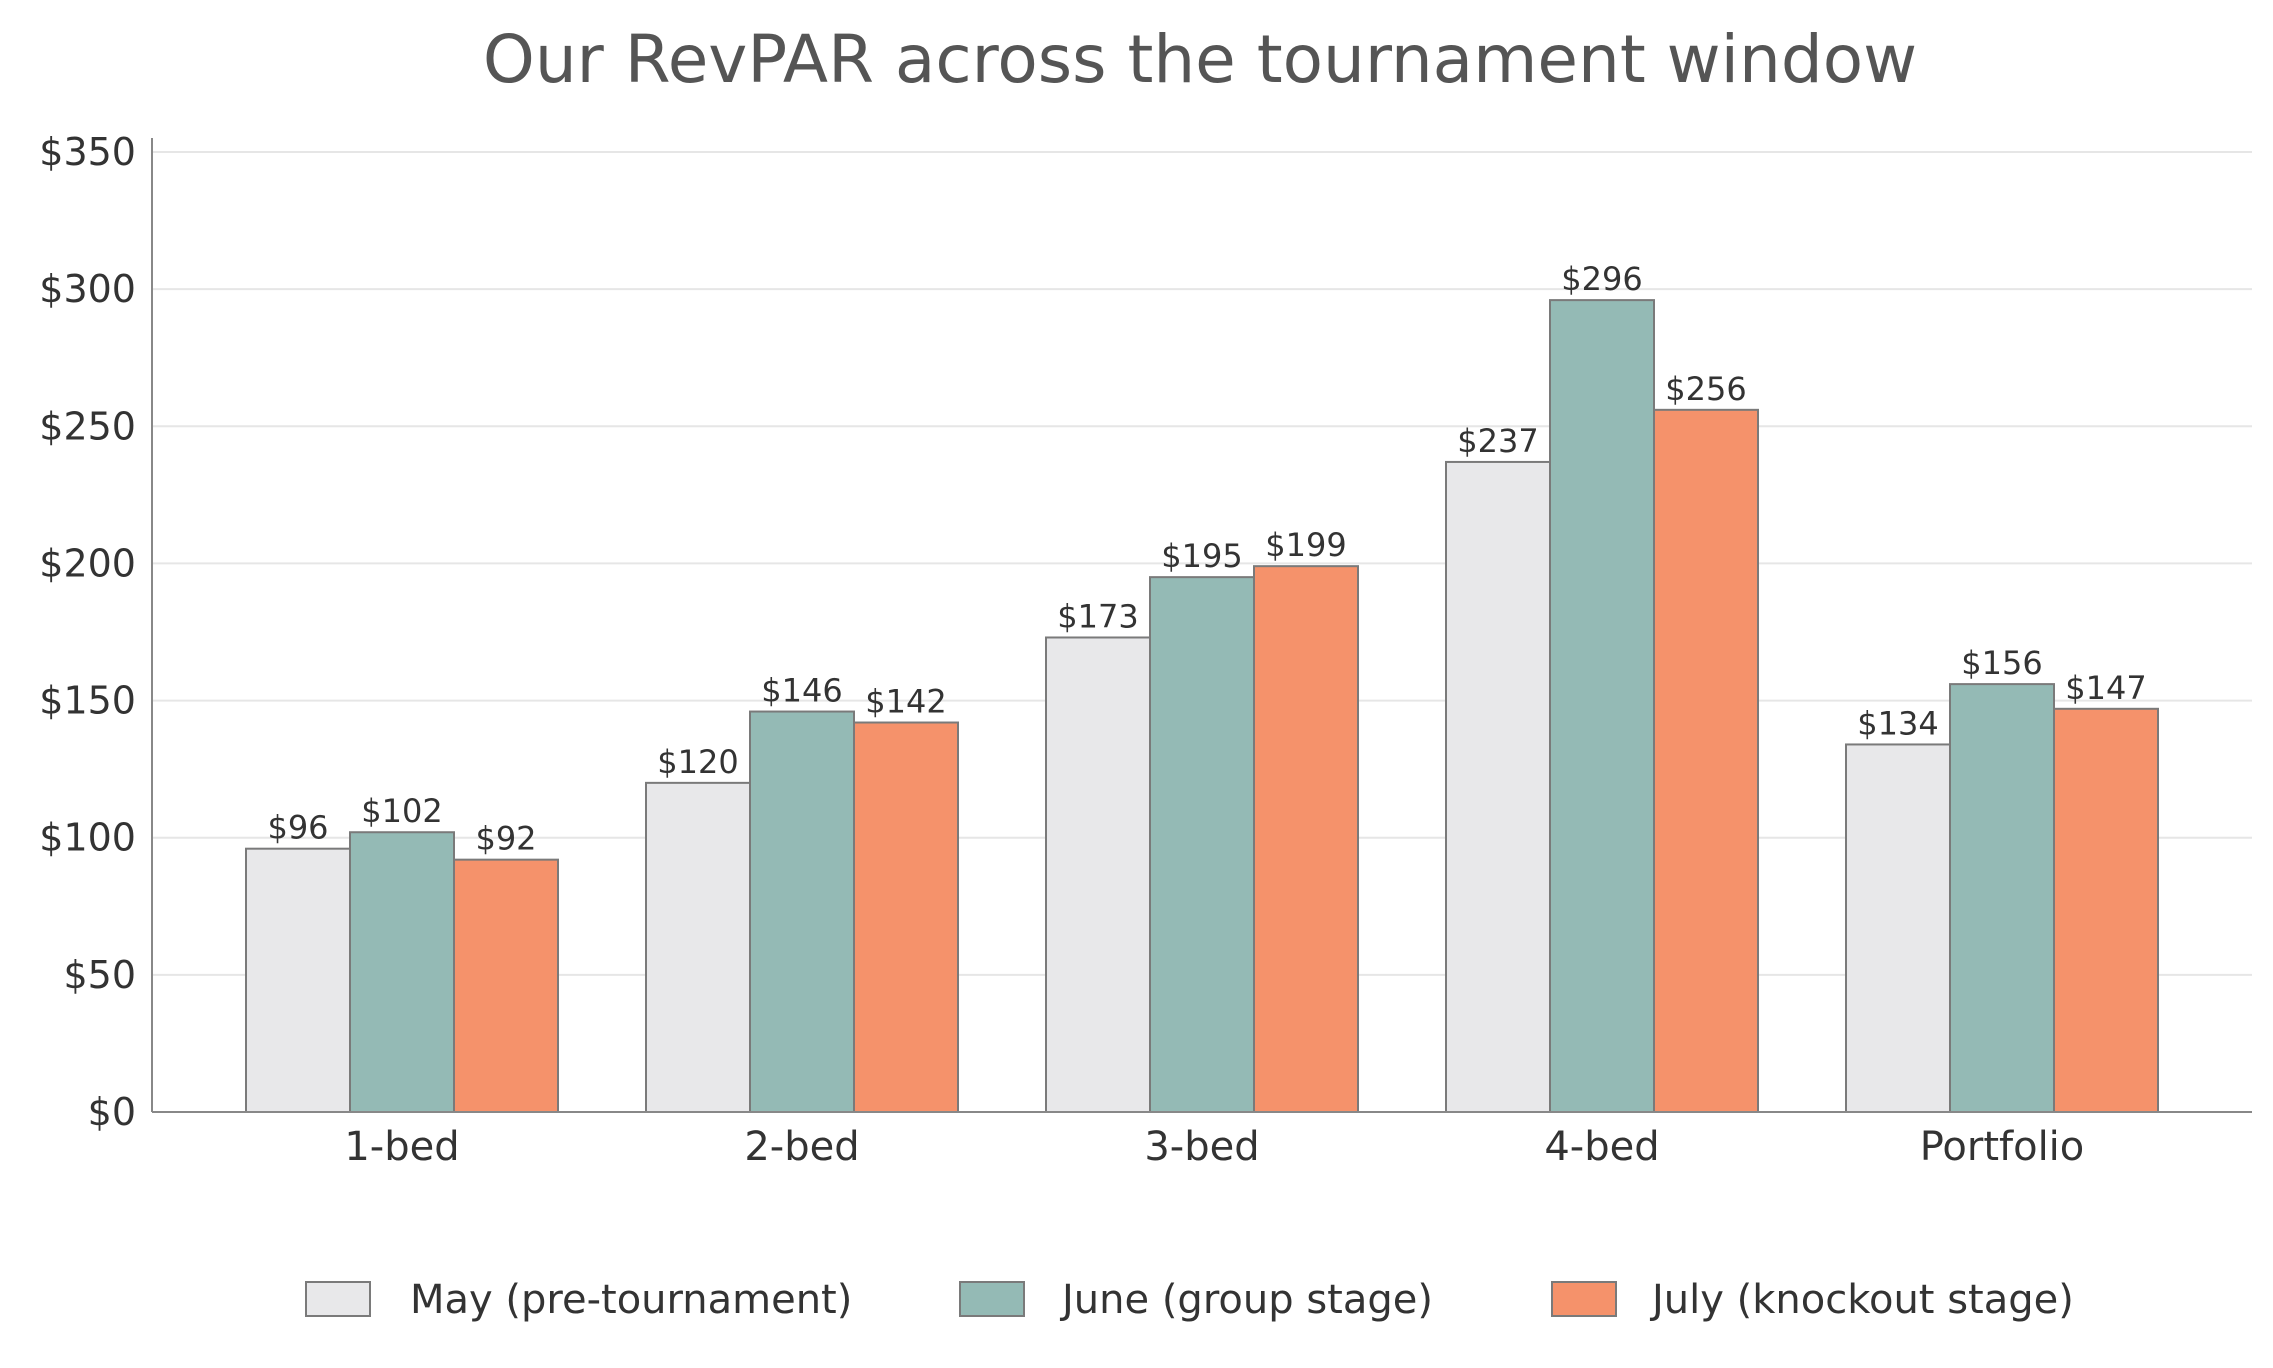  I want to click on x-tick-label: 4-bed, so click(1601, 1147).